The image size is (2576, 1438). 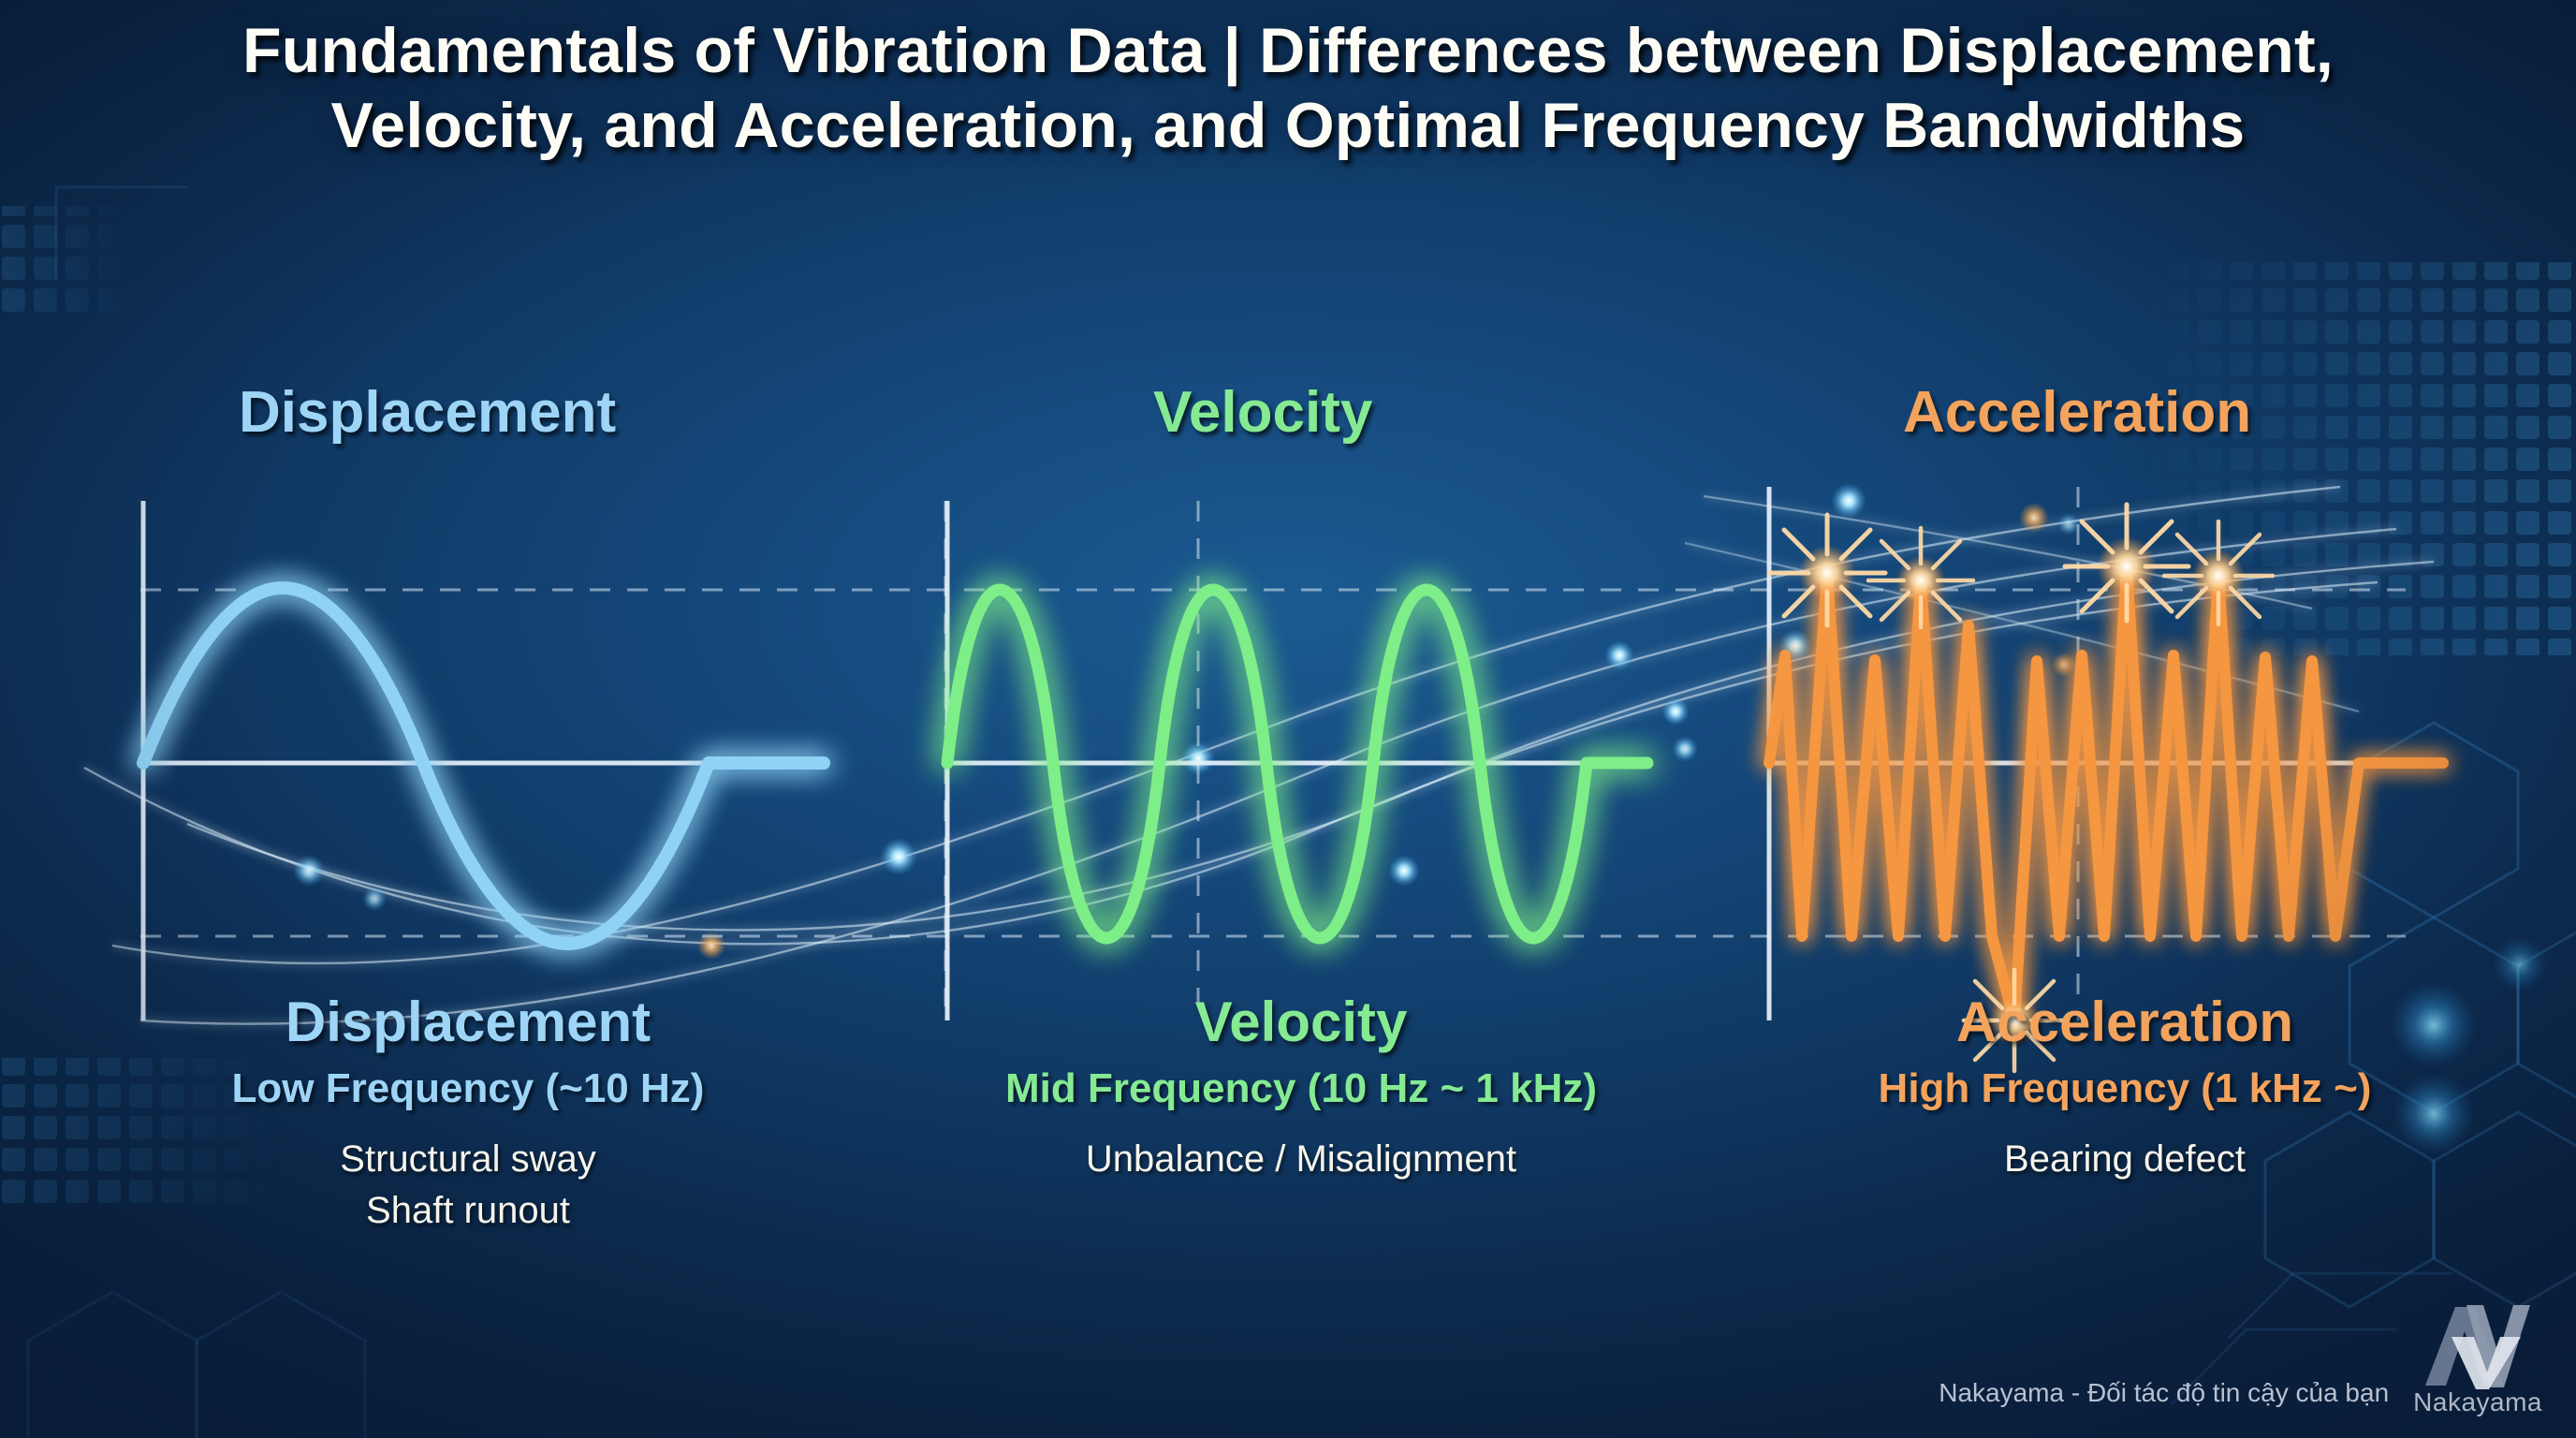 I want to click on caption-title-acceleration: Acceleration, so click(x=2124, y=1022).